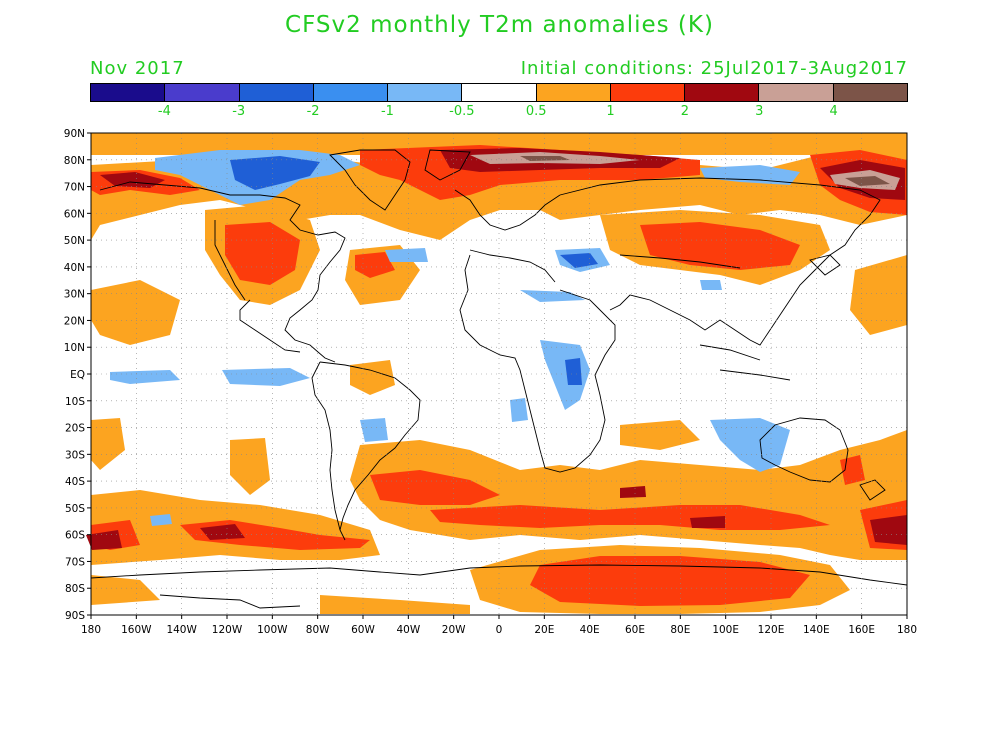  What do you see at coordinates (725, 630) in the screenshot?
I see `longitude-label: 100E` at bounding box center [725, 630].